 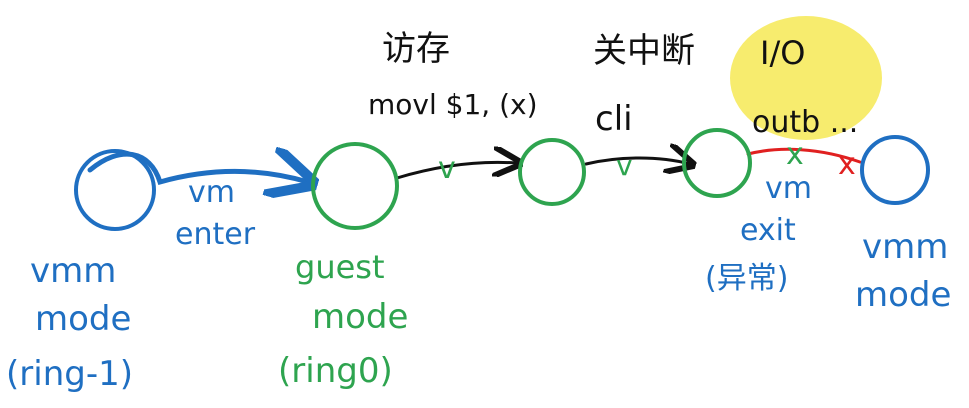 I want to click on interrupt-off-arrow, so click(x=637, y=161).